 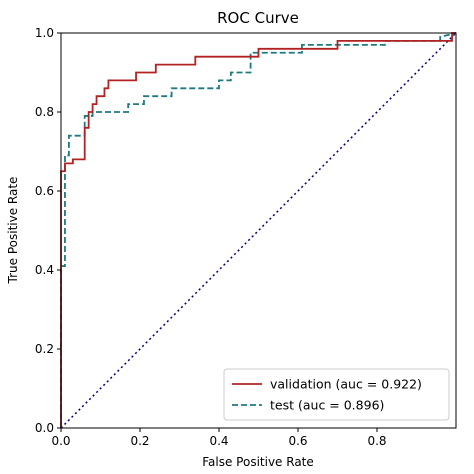 What do you see at coordinates (44, 112) in the screenshot?
I see `y-tick-label: 0.8` at bounding box center [44, 112].